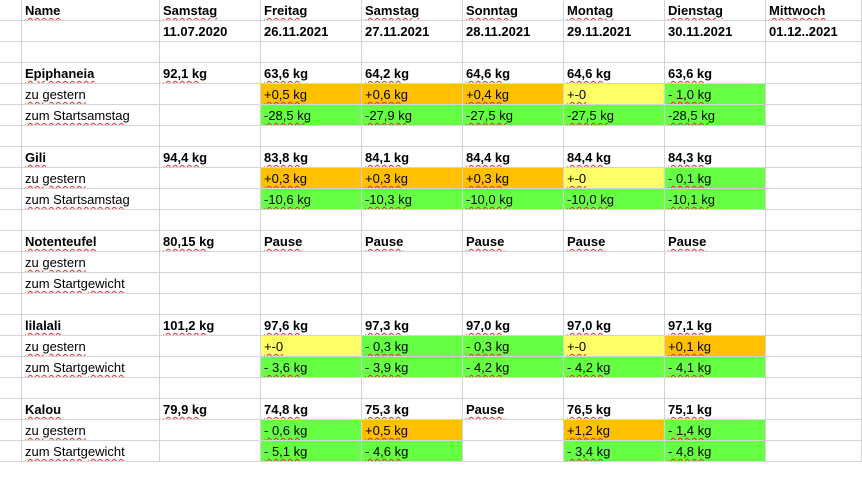 This screenshot has width=862, height=491. I want to click on header-day: Montag, so click(614, 10).